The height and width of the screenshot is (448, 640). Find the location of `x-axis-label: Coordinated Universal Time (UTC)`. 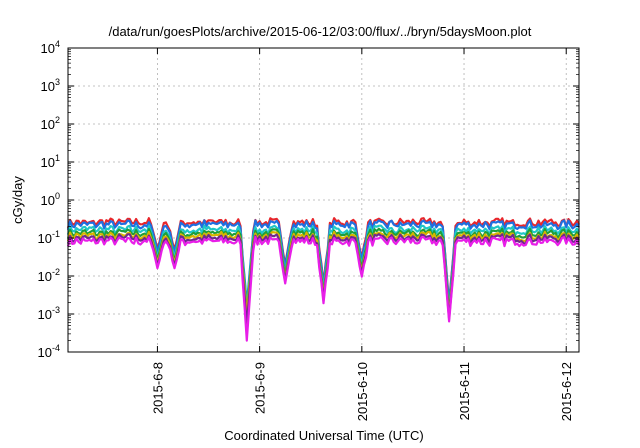

x-axis-label: Coordinated Universal Time (UTC) is located at coordinates (323, 435).